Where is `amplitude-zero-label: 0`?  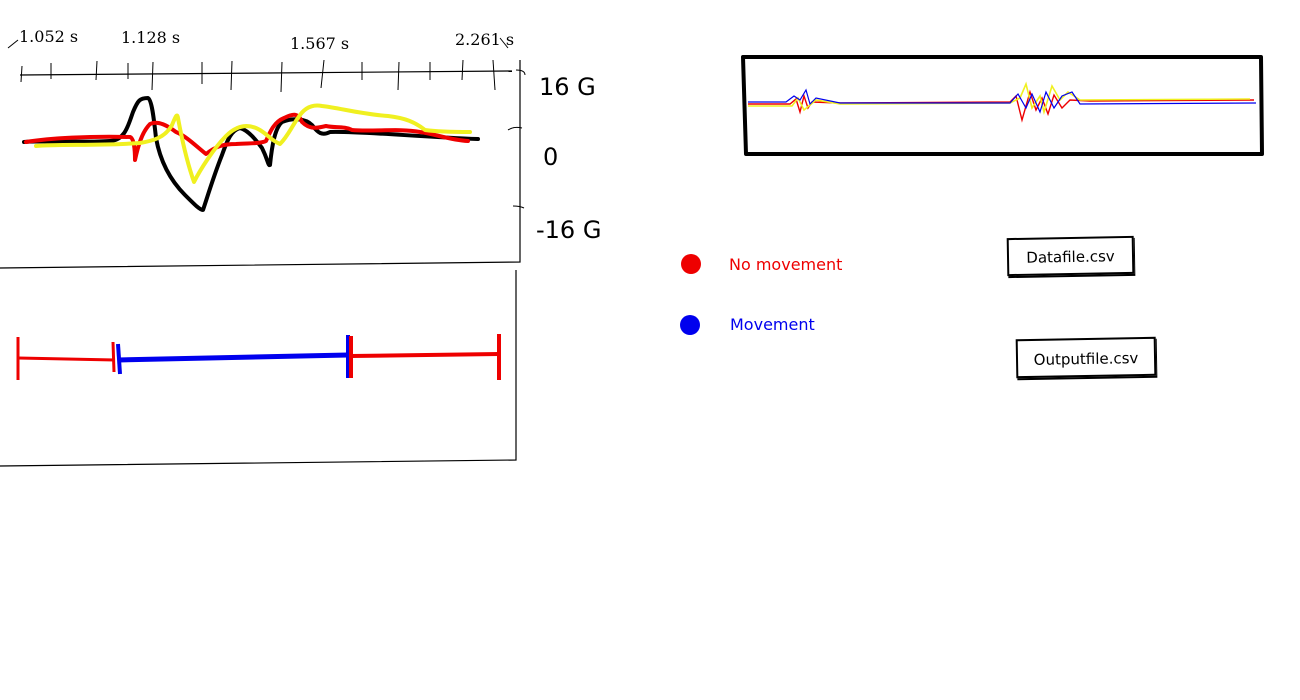
amplitude-zero-label: 0 is located at coordinates (551, 157).